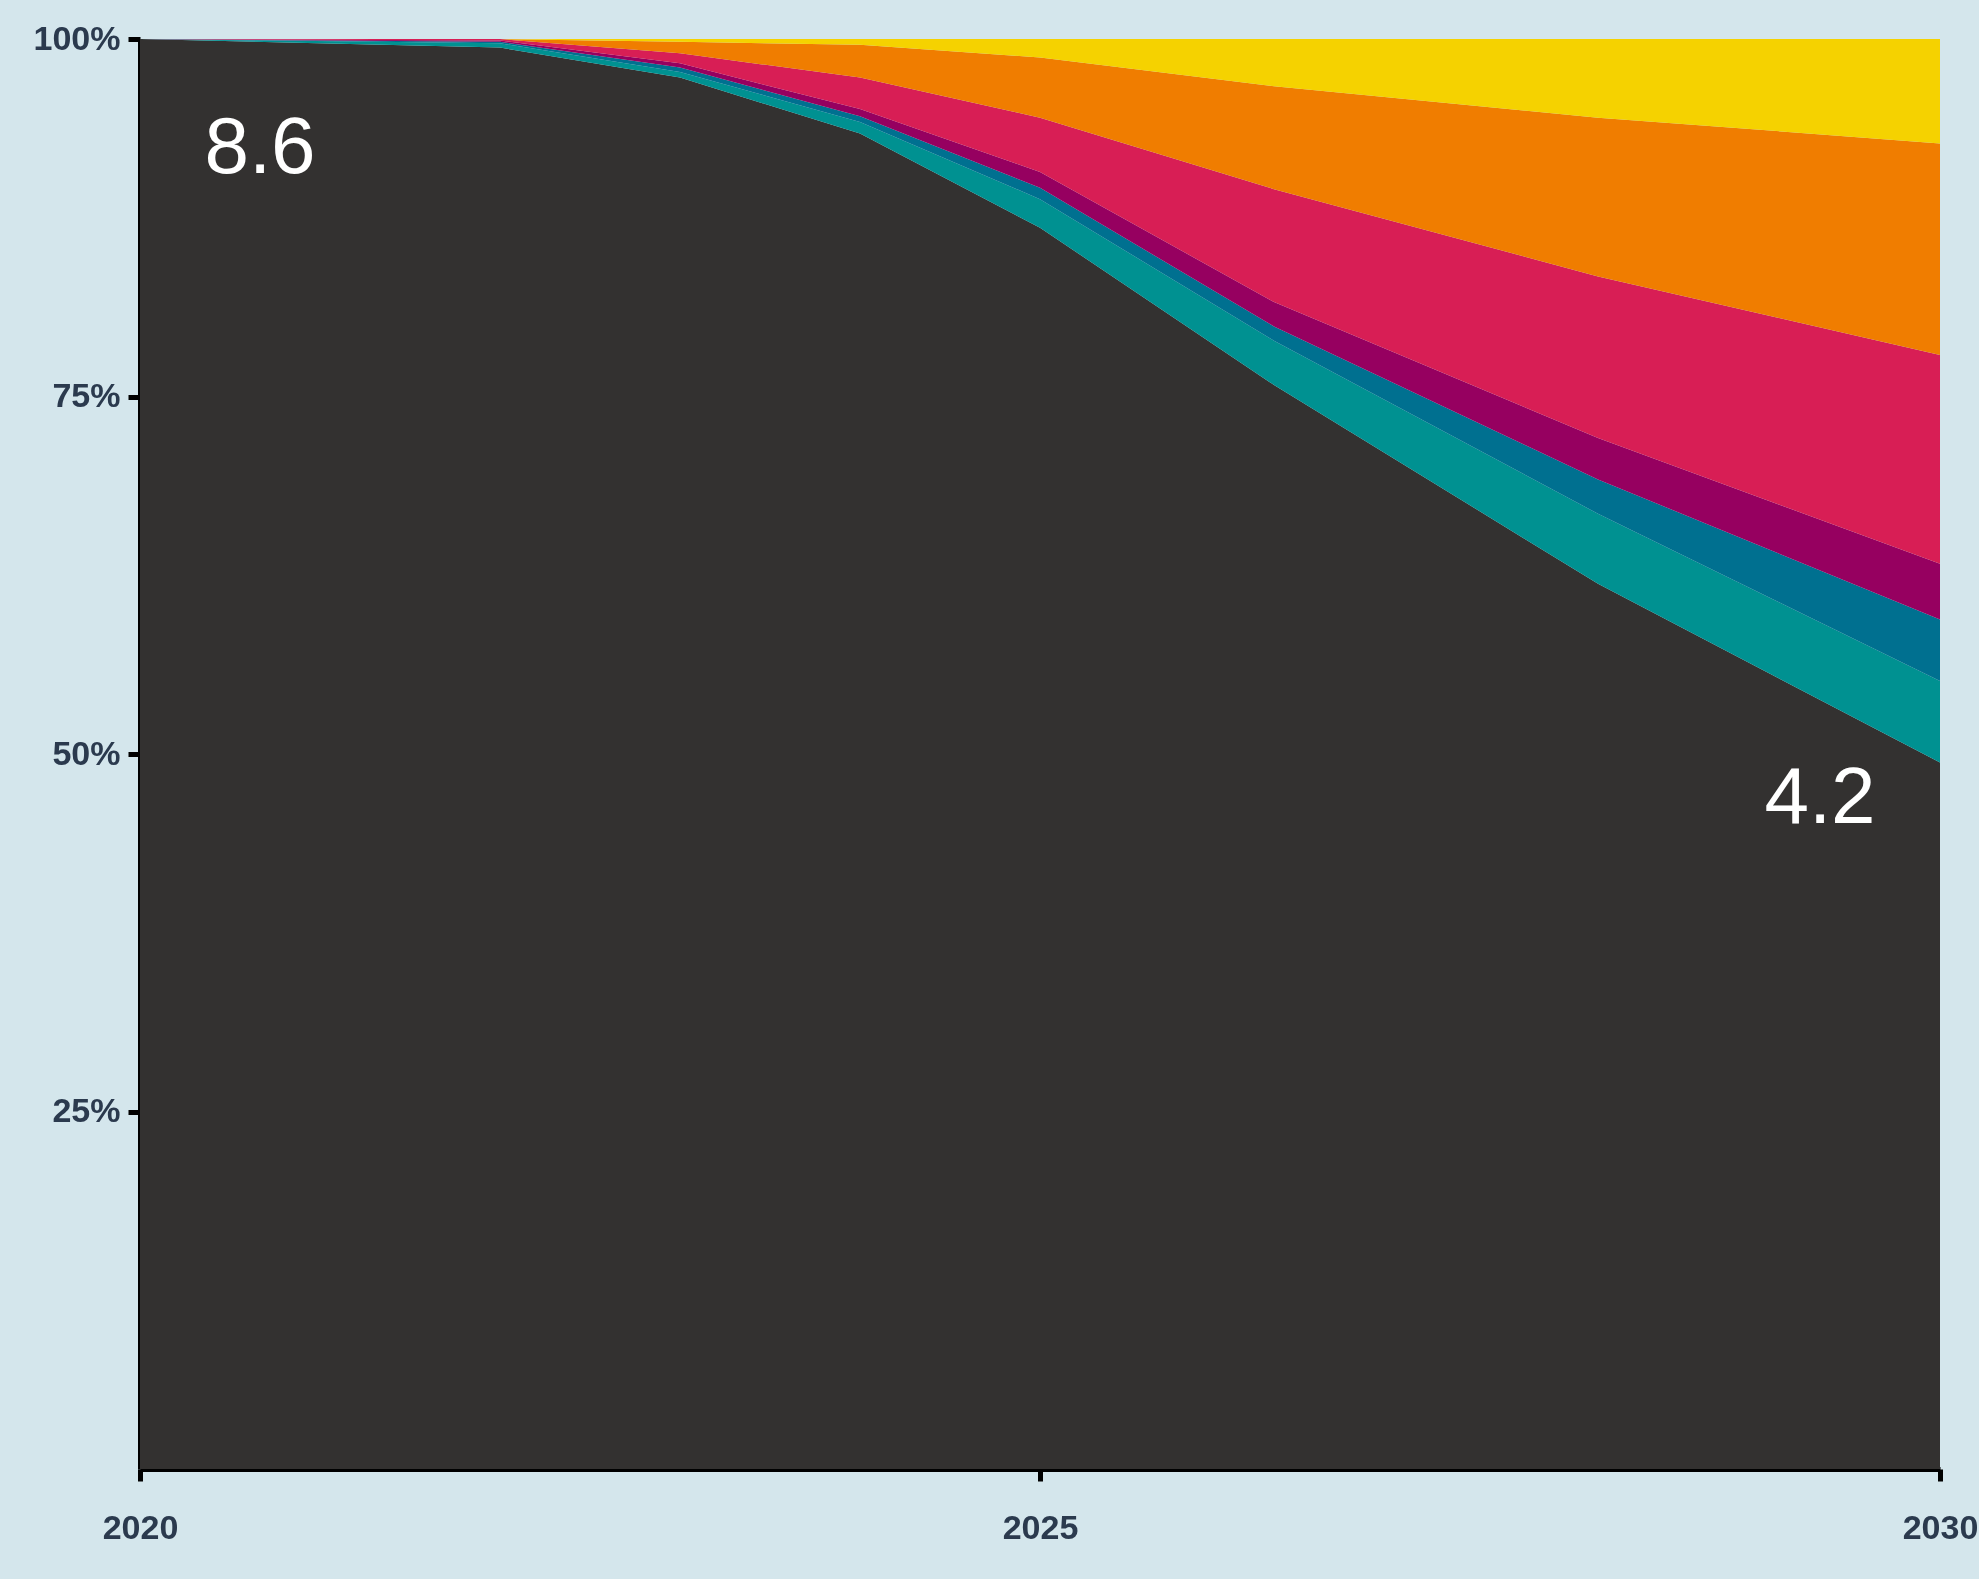 This screenshot has width=1979, height=1579. Describe the element at coordinates (77, 37) in the screenshot. I see `y-tick-label: 100%` at that location.